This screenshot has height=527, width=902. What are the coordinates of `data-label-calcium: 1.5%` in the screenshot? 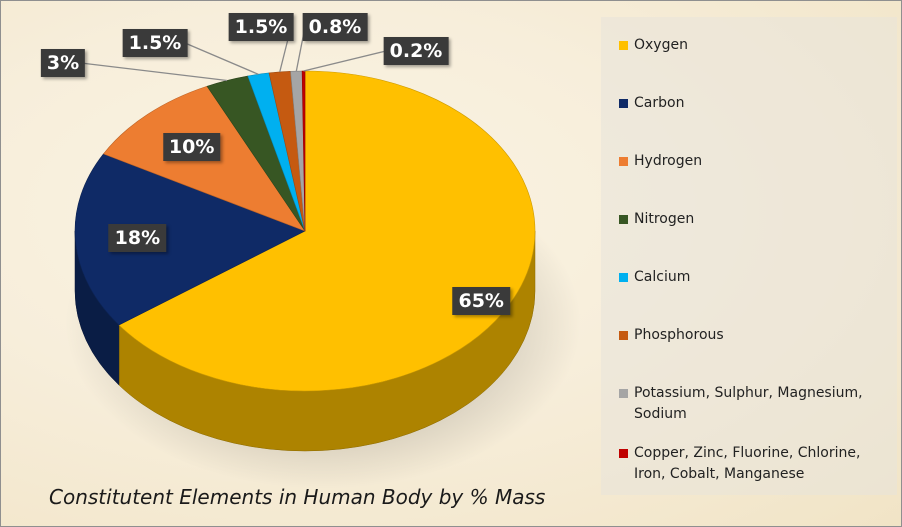 It's located at (155, 43).